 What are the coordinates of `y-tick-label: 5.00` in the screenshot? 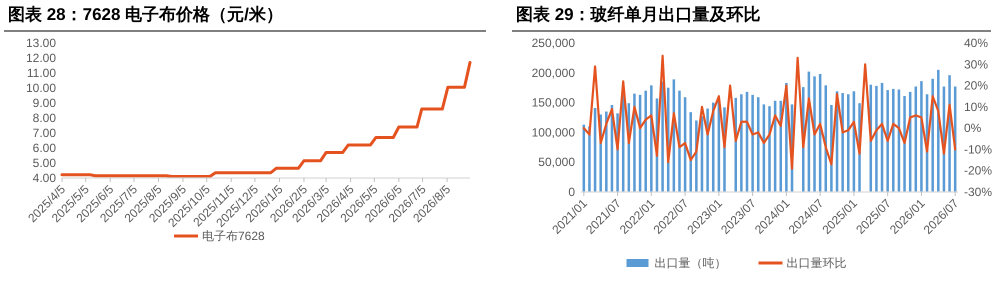 It's located at (44, 163).